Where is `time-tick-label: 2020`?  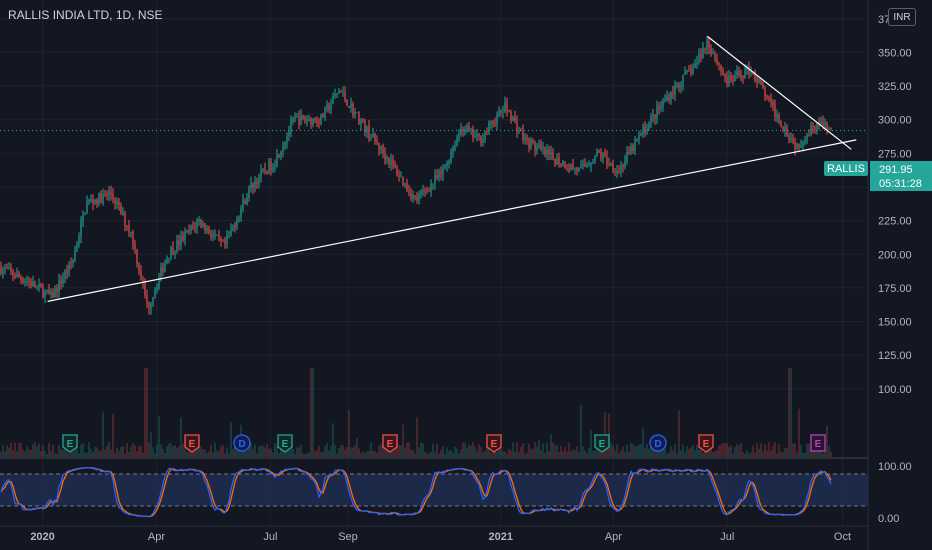 time-tick-label: 2020 is located at coordinates (42, 537).